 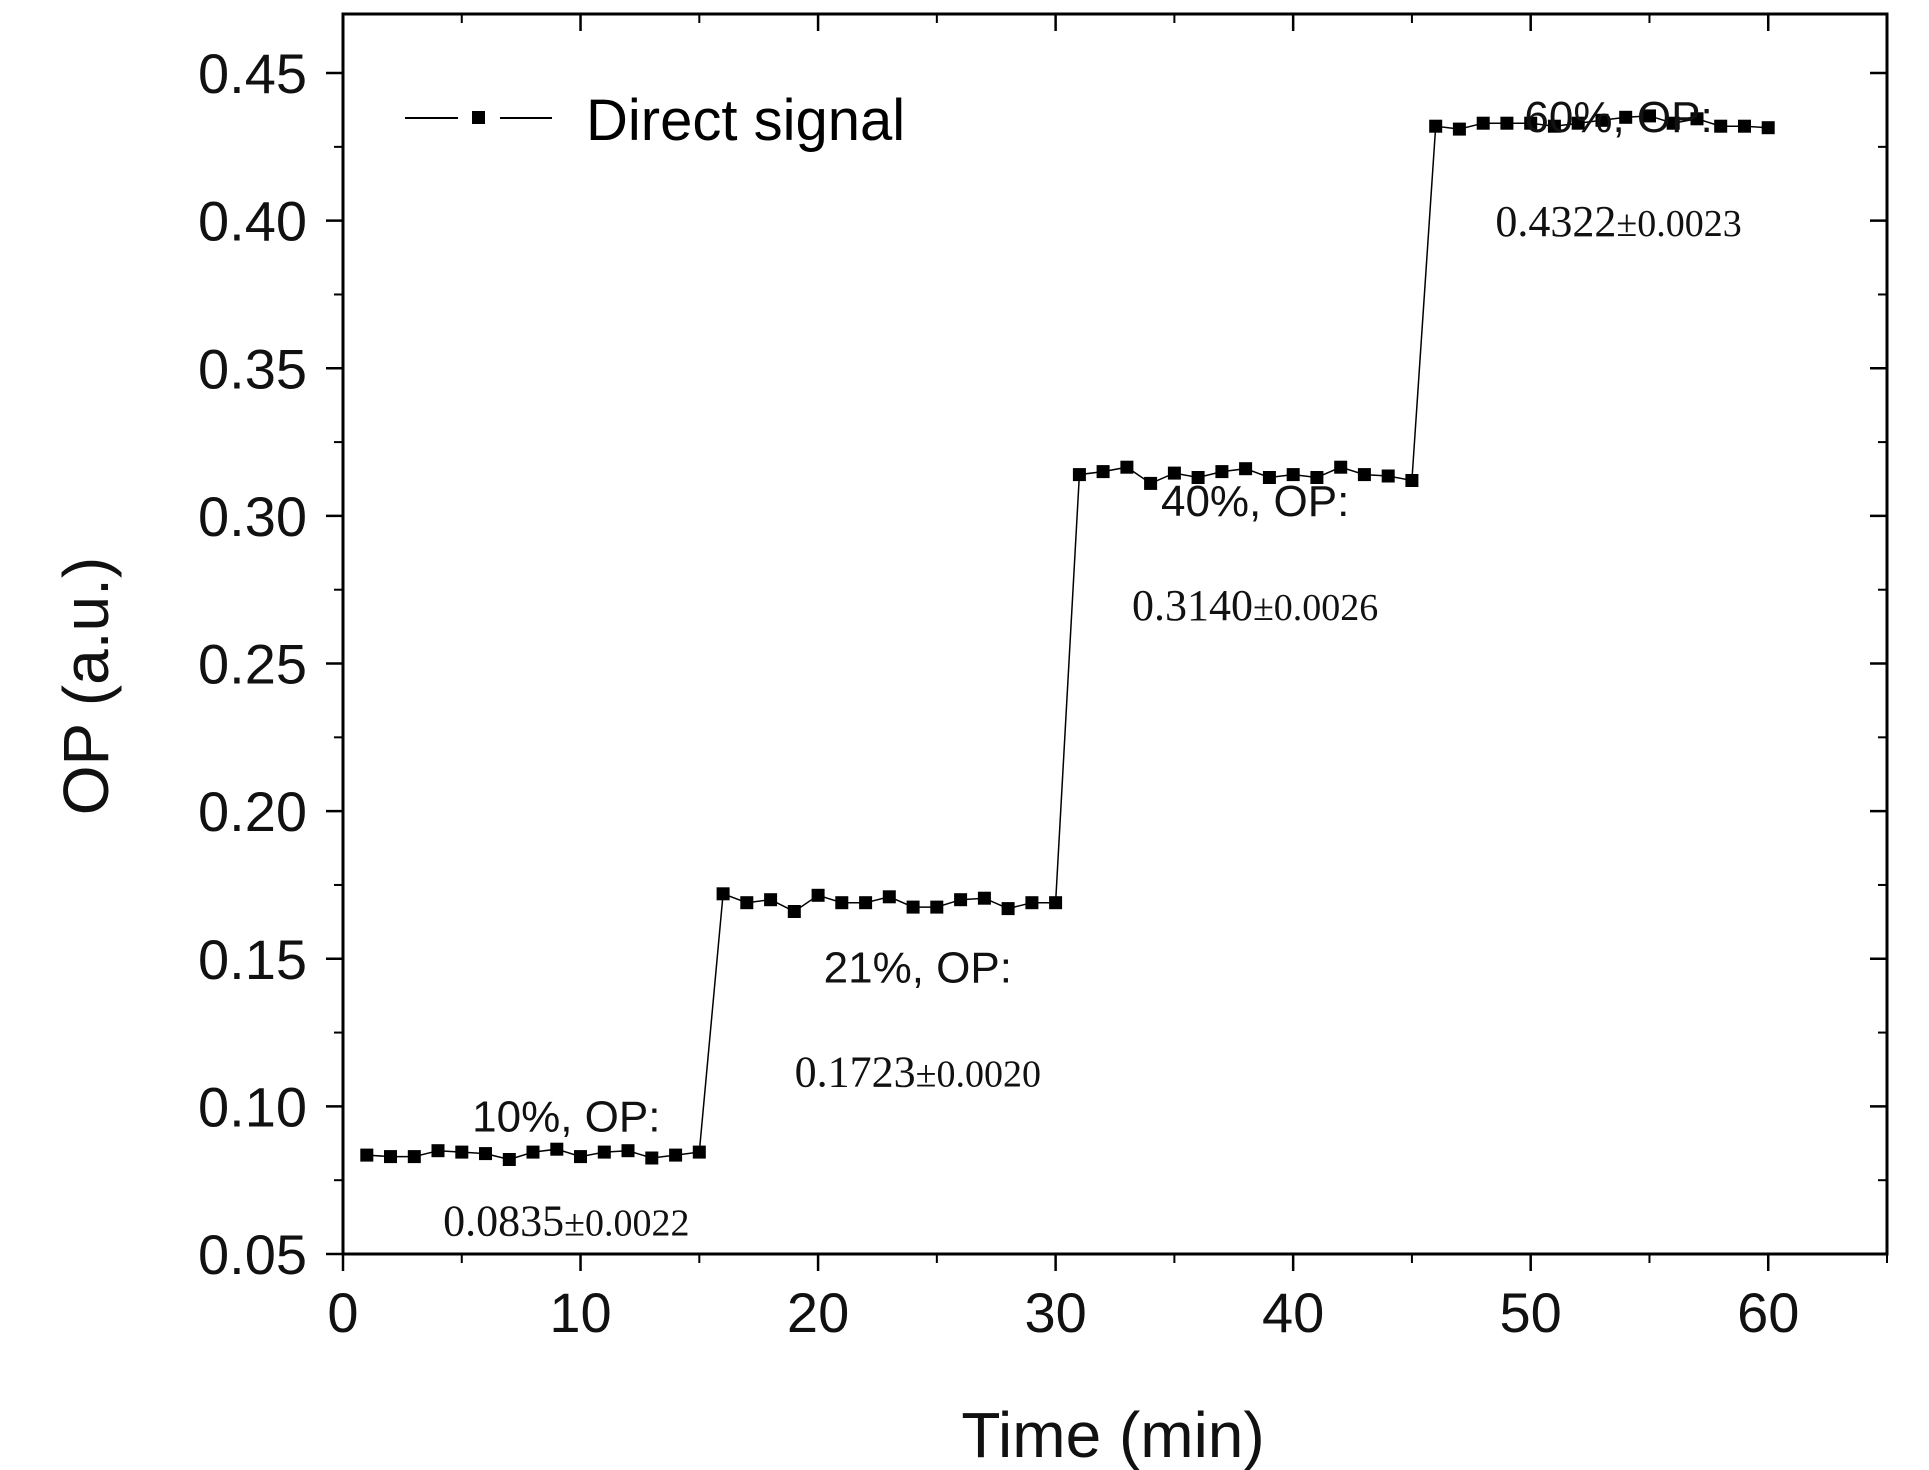 I want to click on annotation-21-pm: ±0.0020, so click(x=978, y=1074).